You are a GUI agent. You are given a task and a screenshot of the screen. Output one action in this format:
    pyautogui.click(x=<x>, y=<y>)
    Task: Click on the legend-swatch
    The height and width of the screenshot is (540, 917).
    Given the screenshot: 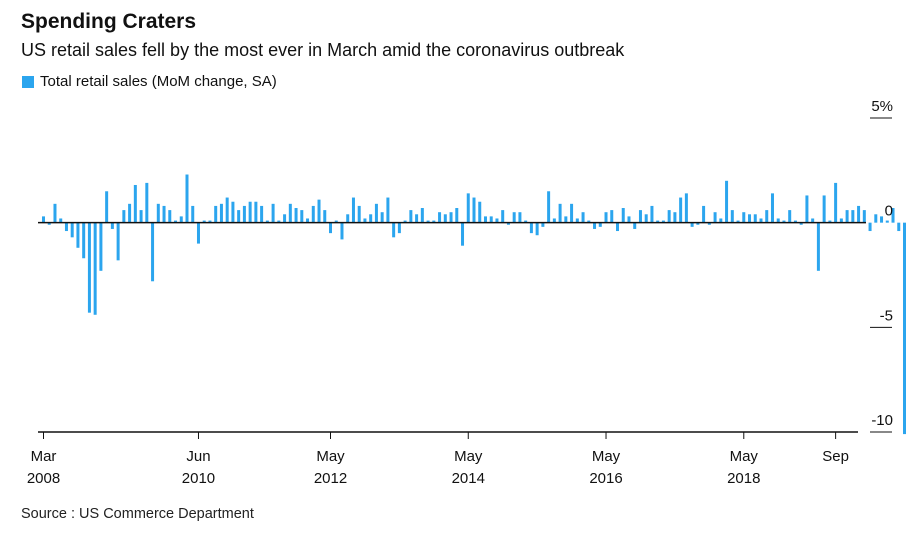 What is the action you would take?
    pyautogui.click(x=28, y=81)
    